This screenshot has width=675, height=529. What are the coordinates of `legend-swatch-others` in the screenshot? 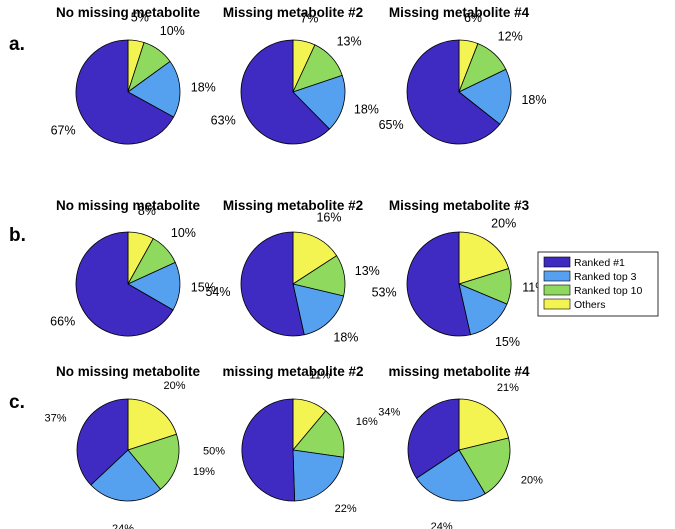 It's located at (557, 304).